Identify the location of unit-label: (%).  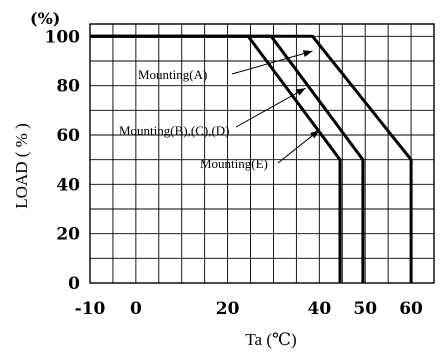
(45, 18).